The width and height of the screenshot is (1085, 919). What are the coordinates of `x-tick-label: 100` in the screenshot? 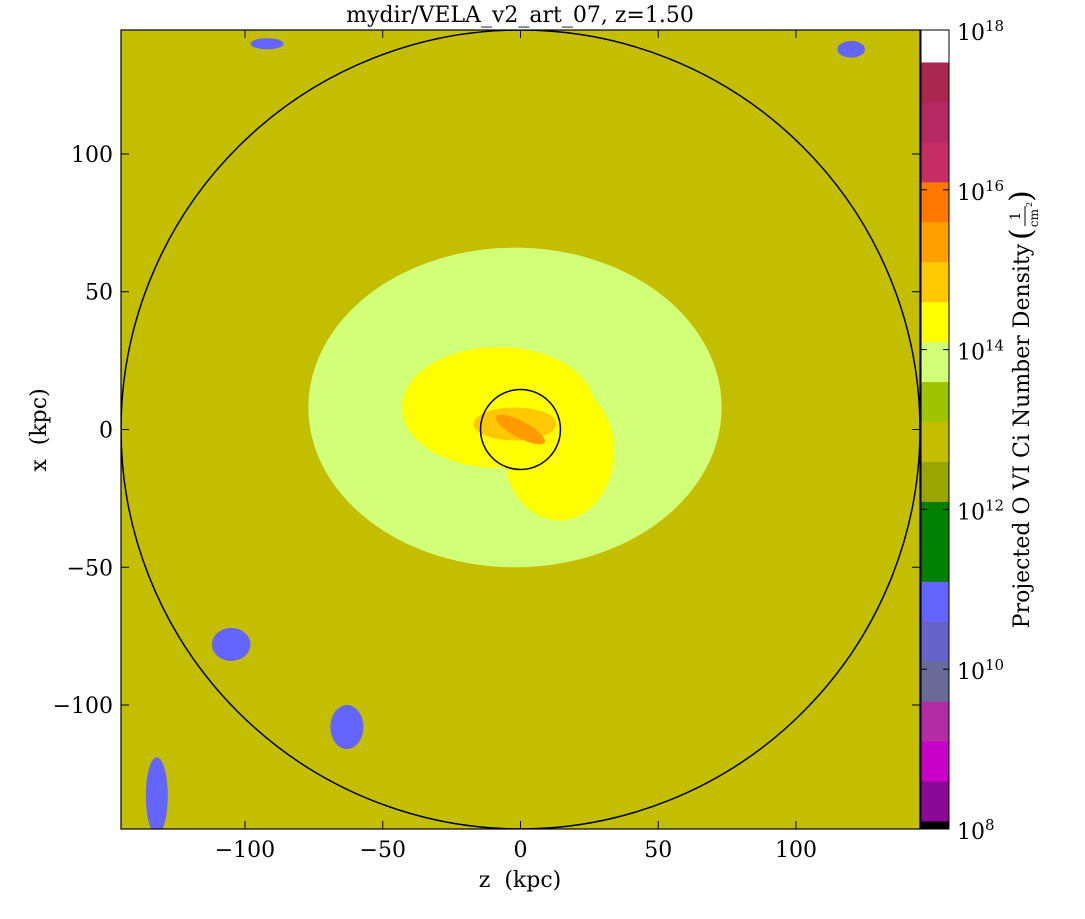 It's located at (796, 850).